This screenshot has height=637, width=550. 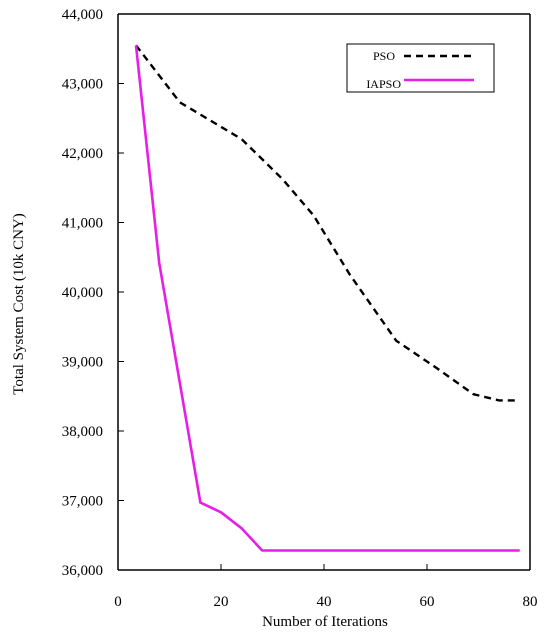 What do you see at coordinates (427, 602) in the screenshot?
I see `x-tick-label: 60` at bounding box center [427, 602].